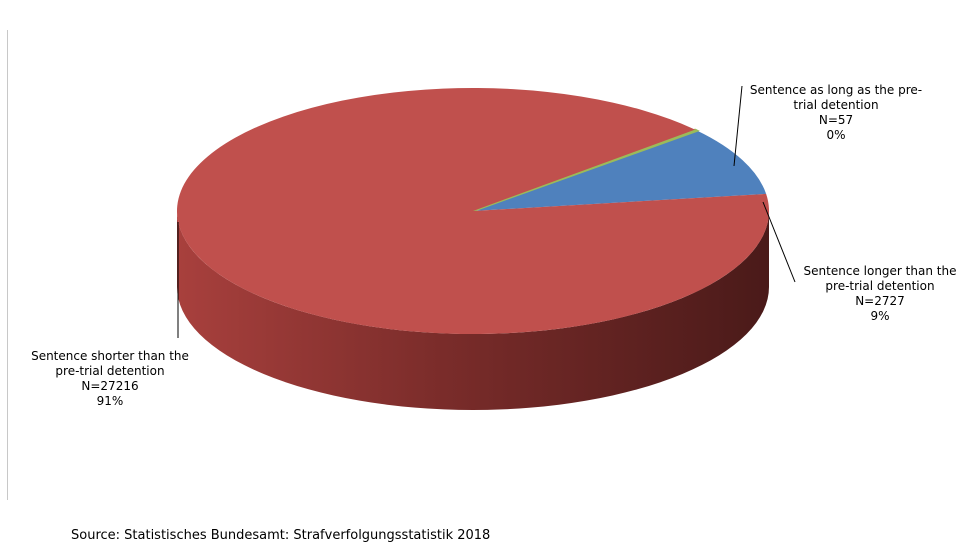  Describe the element at coordinates (586, 170) in the screenshot. I see `pie-slice-as_long` at that location.